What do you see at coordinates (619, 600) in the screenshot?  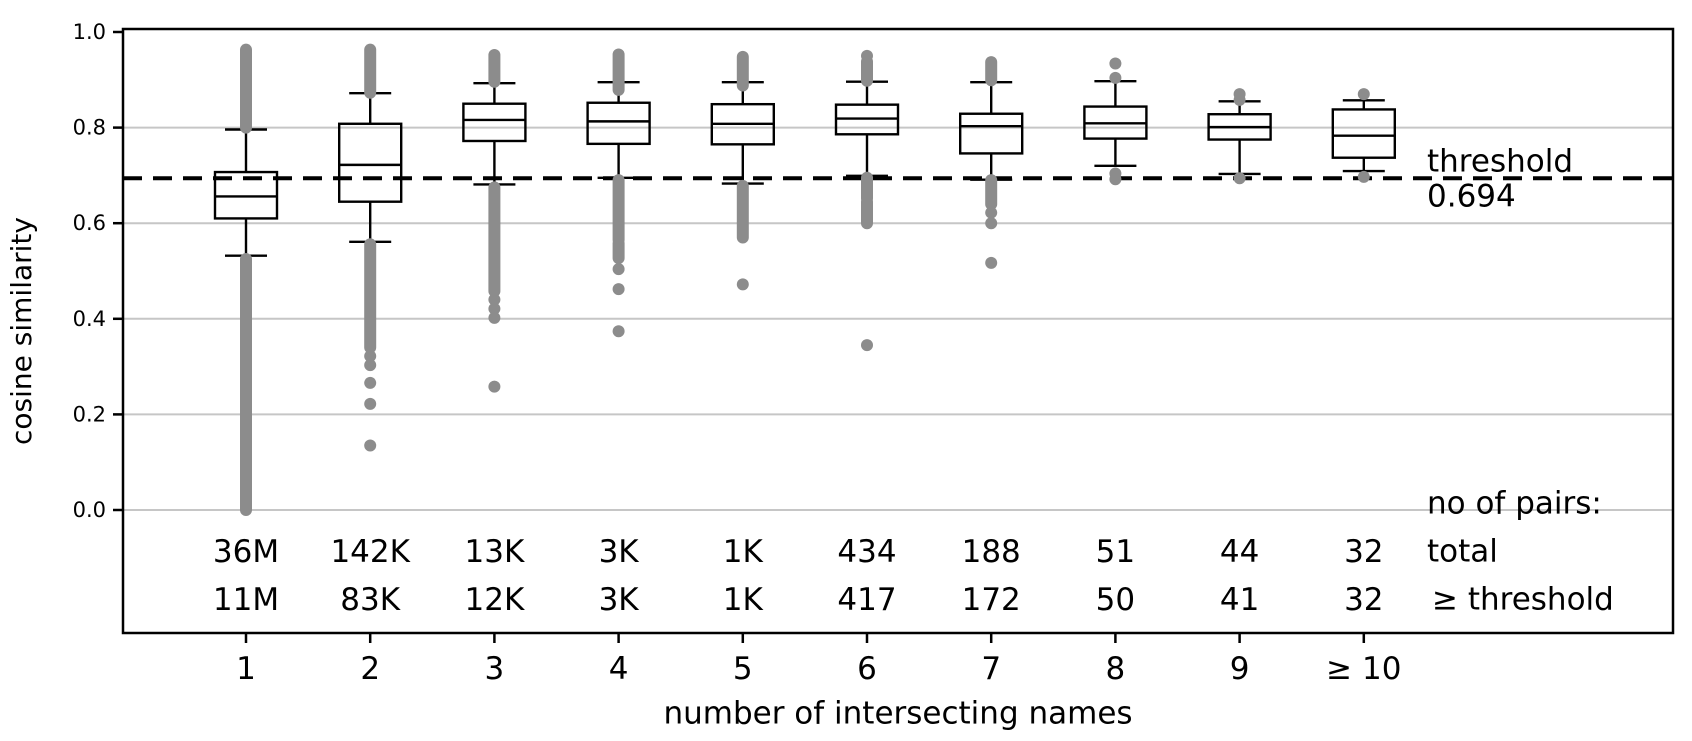 I see `pair-count-threshold: 3K` at bounding box center [619, 600].